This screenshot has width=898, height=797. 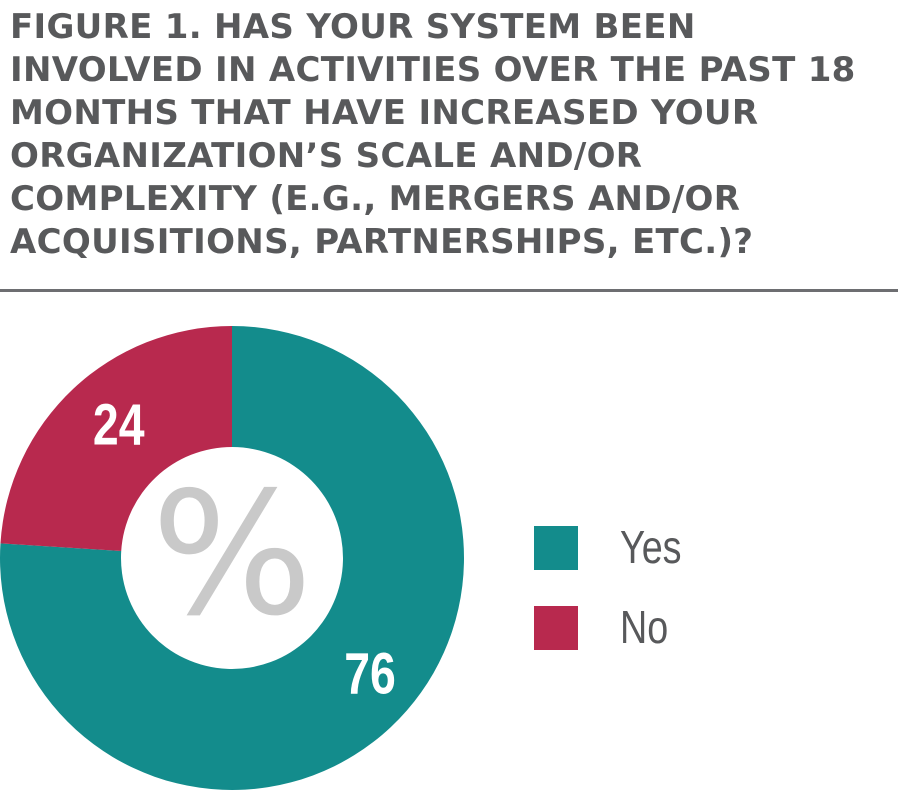 What do you see at coordinates (449, 290) in the screenshot?
I see `title-divider` at bounding box center [449, 290].